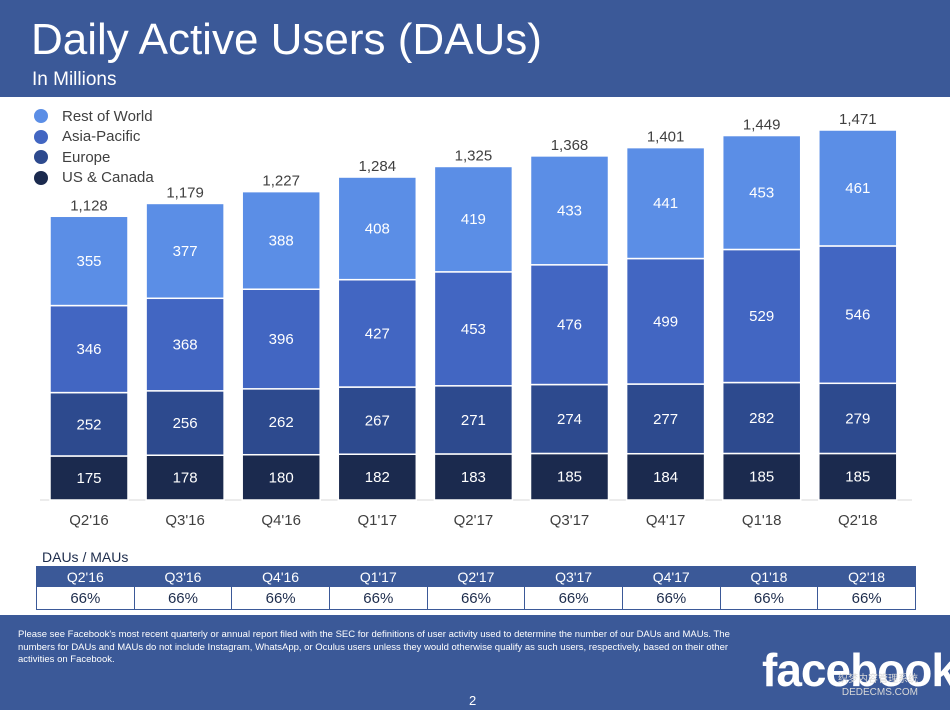  Describe the element at coordinates (762, 520) in the screenshot. I see `x-tick-label: Q1'18` at that location.